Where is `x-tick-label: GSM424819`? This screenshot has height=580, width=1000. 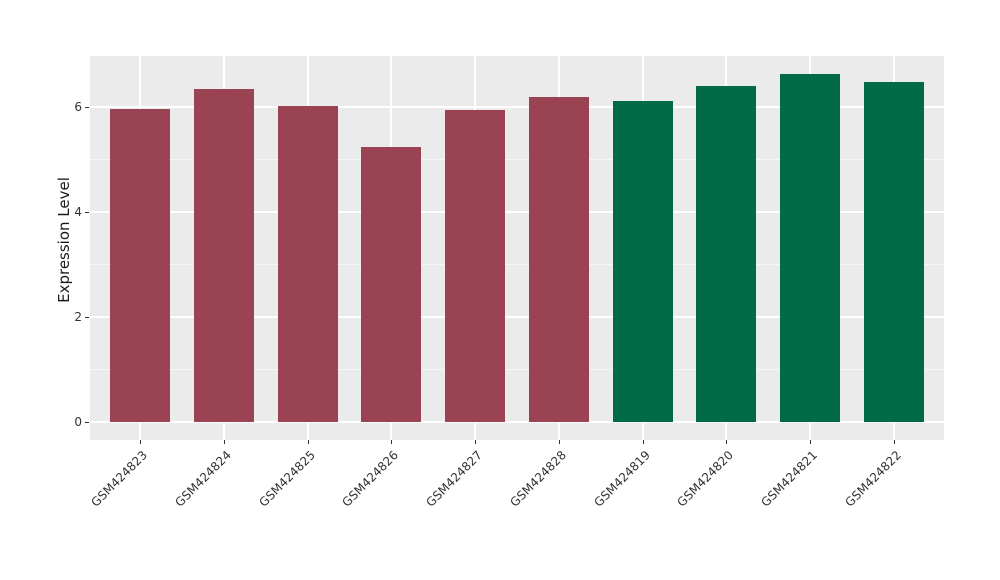
x-tick-label: GSM424819 is located at coordinates (621, 479).